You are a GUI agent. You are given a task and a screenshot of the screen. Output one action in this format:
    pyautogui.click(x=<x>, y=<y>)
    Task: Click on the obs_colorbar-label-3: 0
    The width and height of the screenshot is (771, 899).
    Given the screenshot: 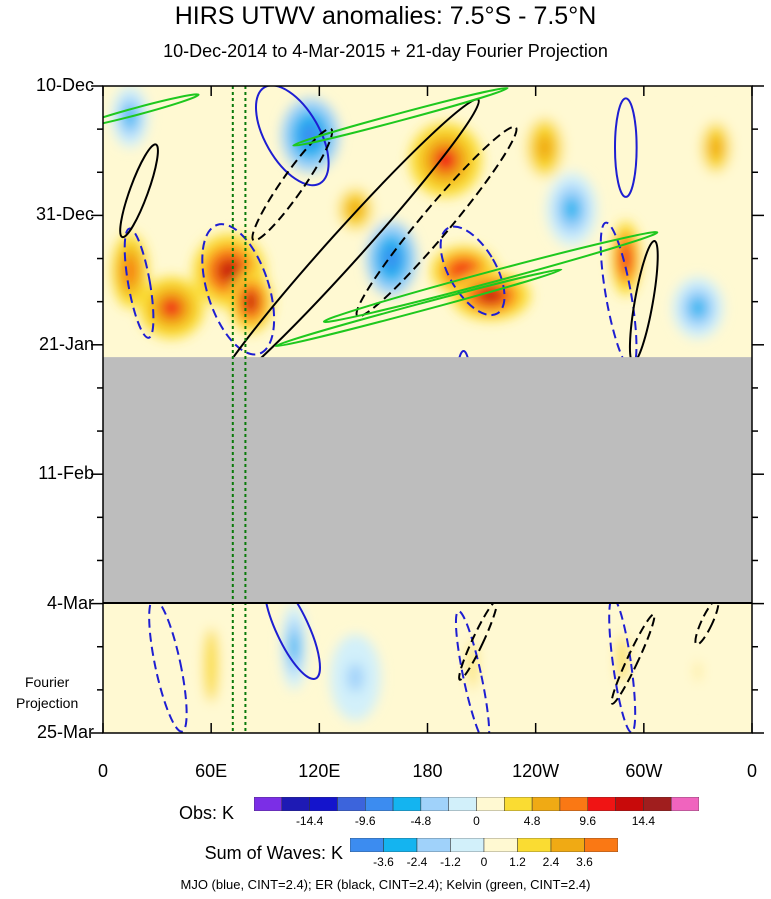 What is the action you would take?
    pyautogui.click(x=476, y=821)
    